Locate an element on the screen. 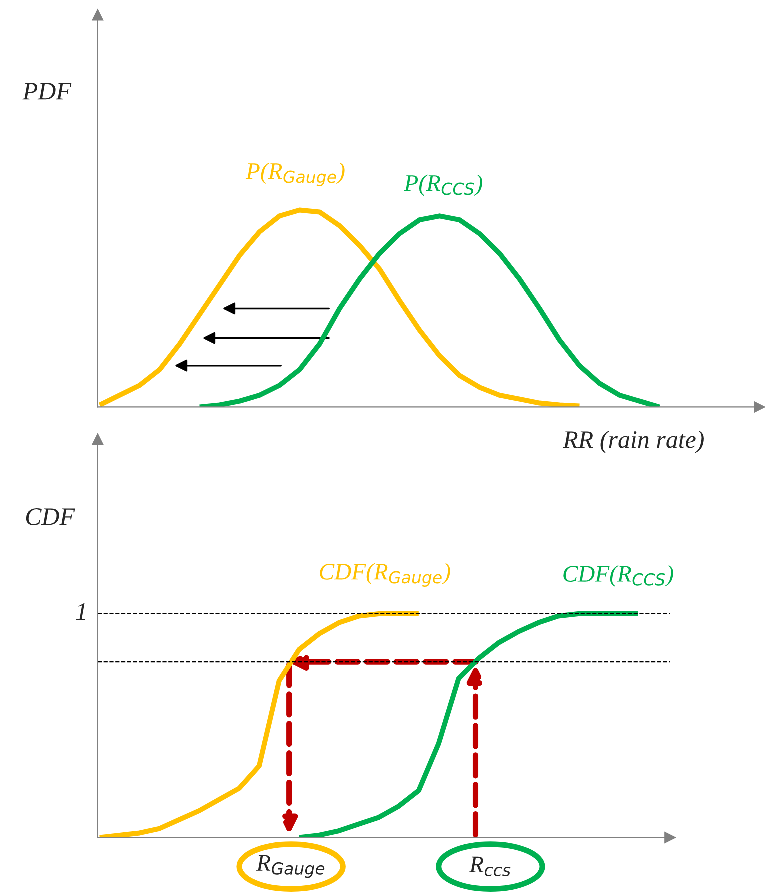  x-axis-title: RR (rain rate) is located at coordinates (633, 442).